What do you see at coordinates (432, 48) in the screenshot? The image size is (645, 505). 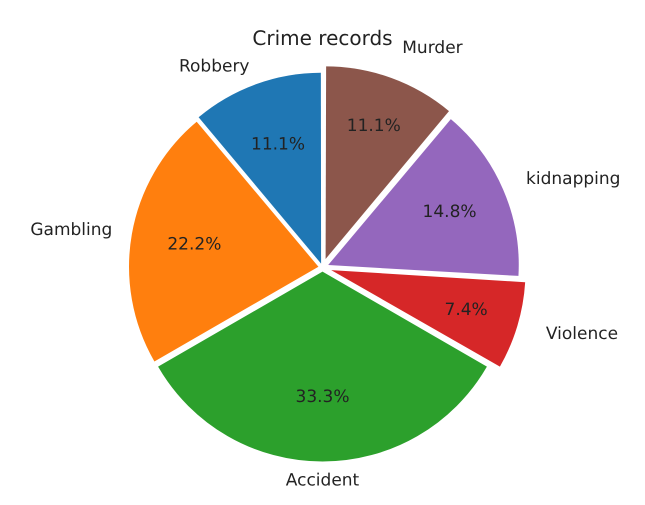 I see `slice-label: Murder` at bounding box center [432, 48].